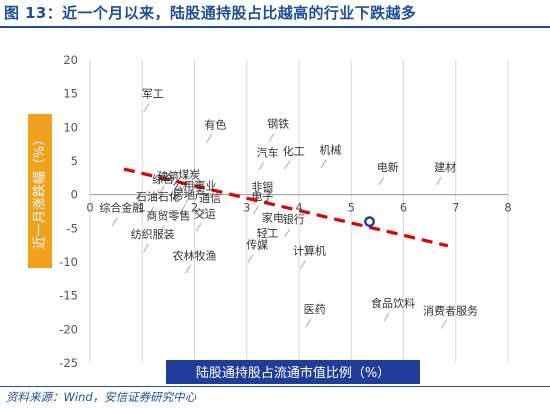 This screenshot has height=408, width=550. I want to click on x-tick-label-1: 1, so click(142, 208).